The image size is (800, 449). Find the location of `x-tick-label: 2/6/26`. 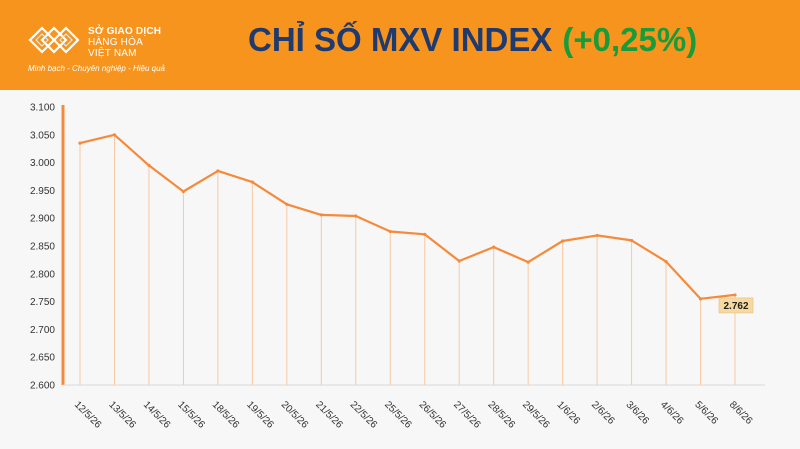

x-tick-label: 2/6/26 is located at coordinates (603, 413).